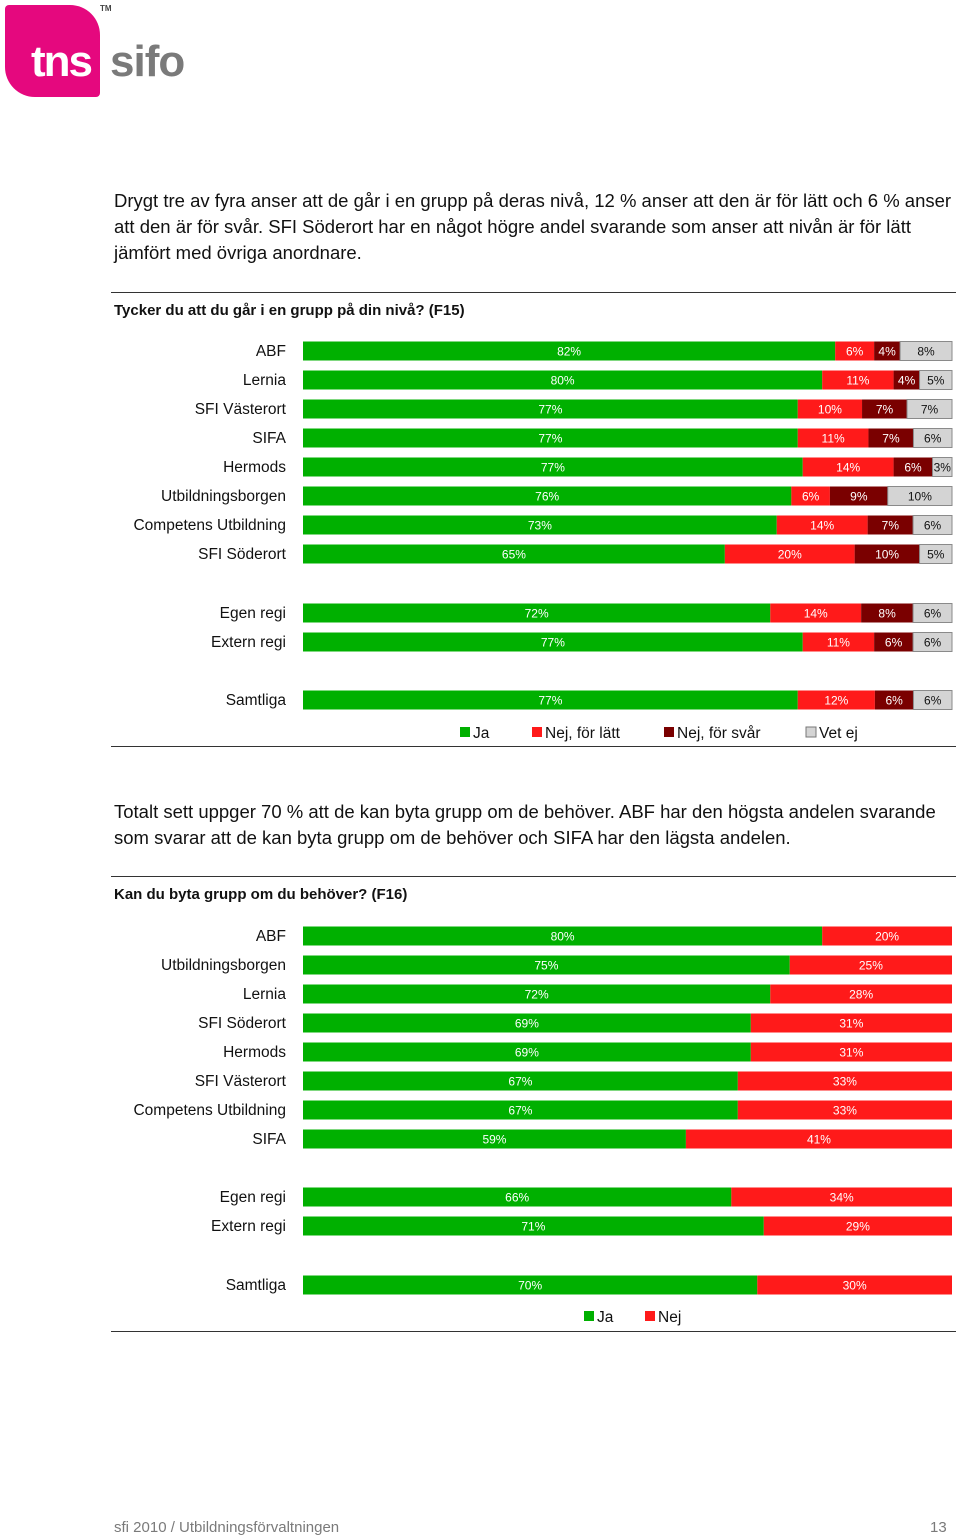  I want to click on legend-label: Vet ej, so click(838, 733).